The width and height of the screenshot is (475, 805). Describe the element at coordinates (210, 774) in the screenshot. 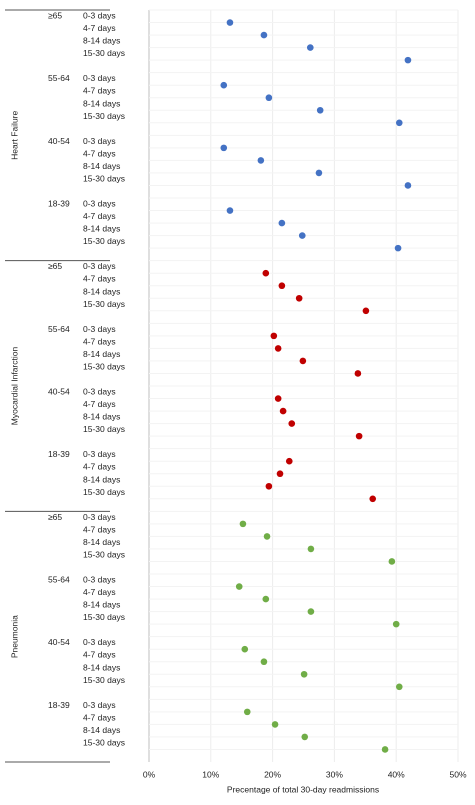

I see `x-tick-label: 10%` at that location.